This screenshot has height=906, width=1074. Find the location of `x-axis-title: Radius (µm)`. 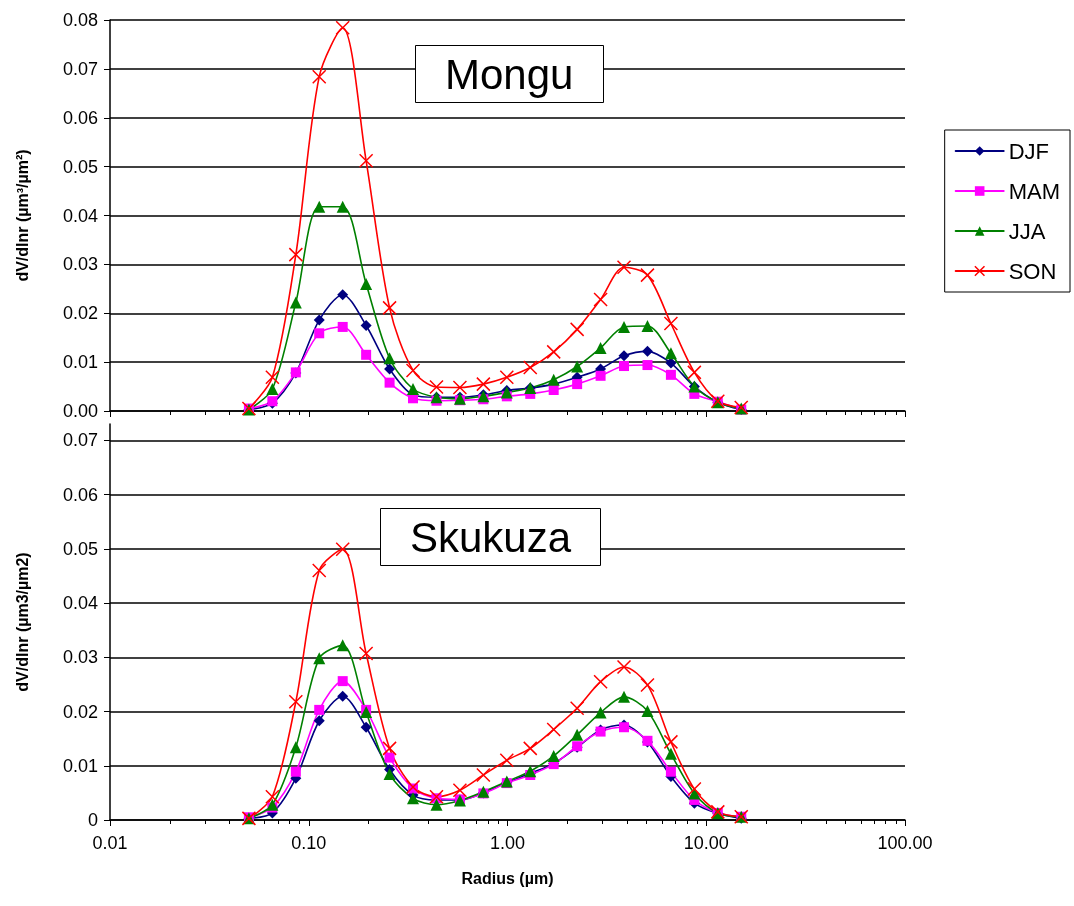

x-axis-title: Radius (µm) is located at coordinates (507, 878).